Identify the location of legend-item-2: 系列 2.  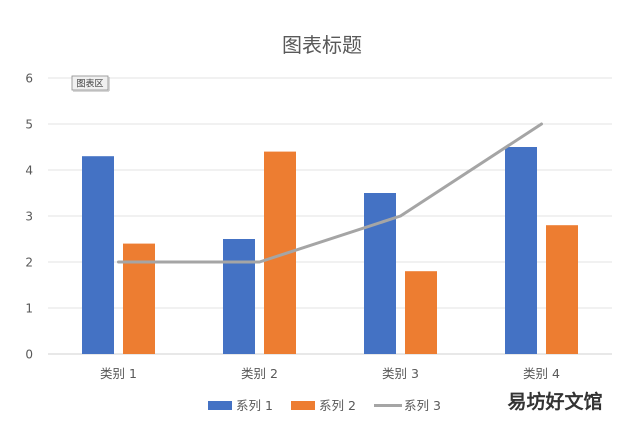
(323, 405).